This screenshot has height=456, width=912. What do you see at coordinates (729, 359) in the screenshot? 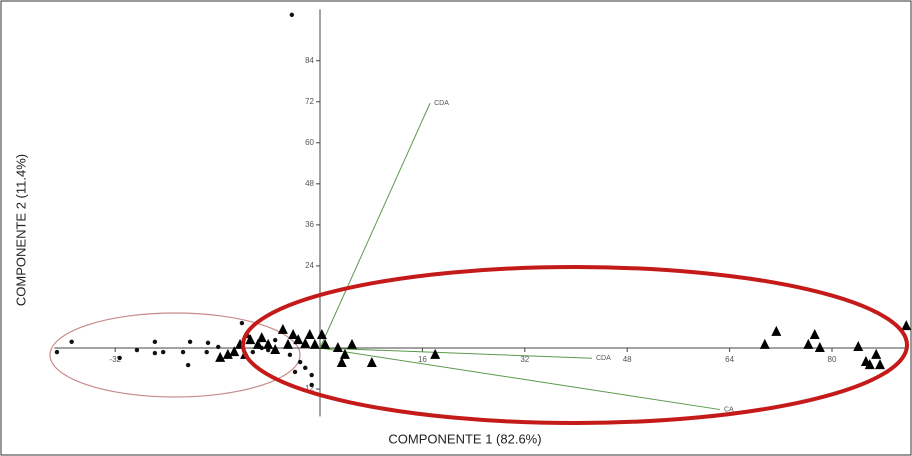
I see `x-tick-label: 64` at bounding box center [729, 359].